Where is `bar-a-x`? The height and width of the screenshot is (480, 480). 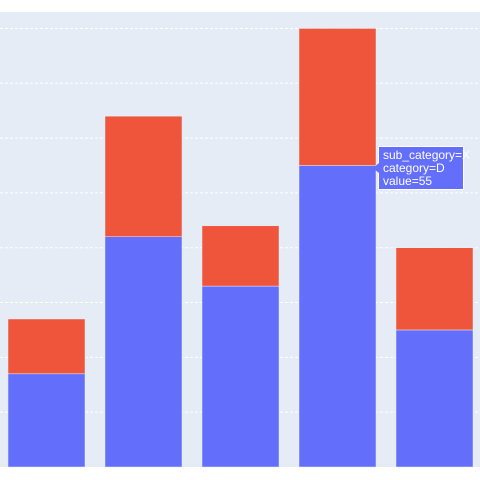
bar-a-x is located at coordinates (46, 420).